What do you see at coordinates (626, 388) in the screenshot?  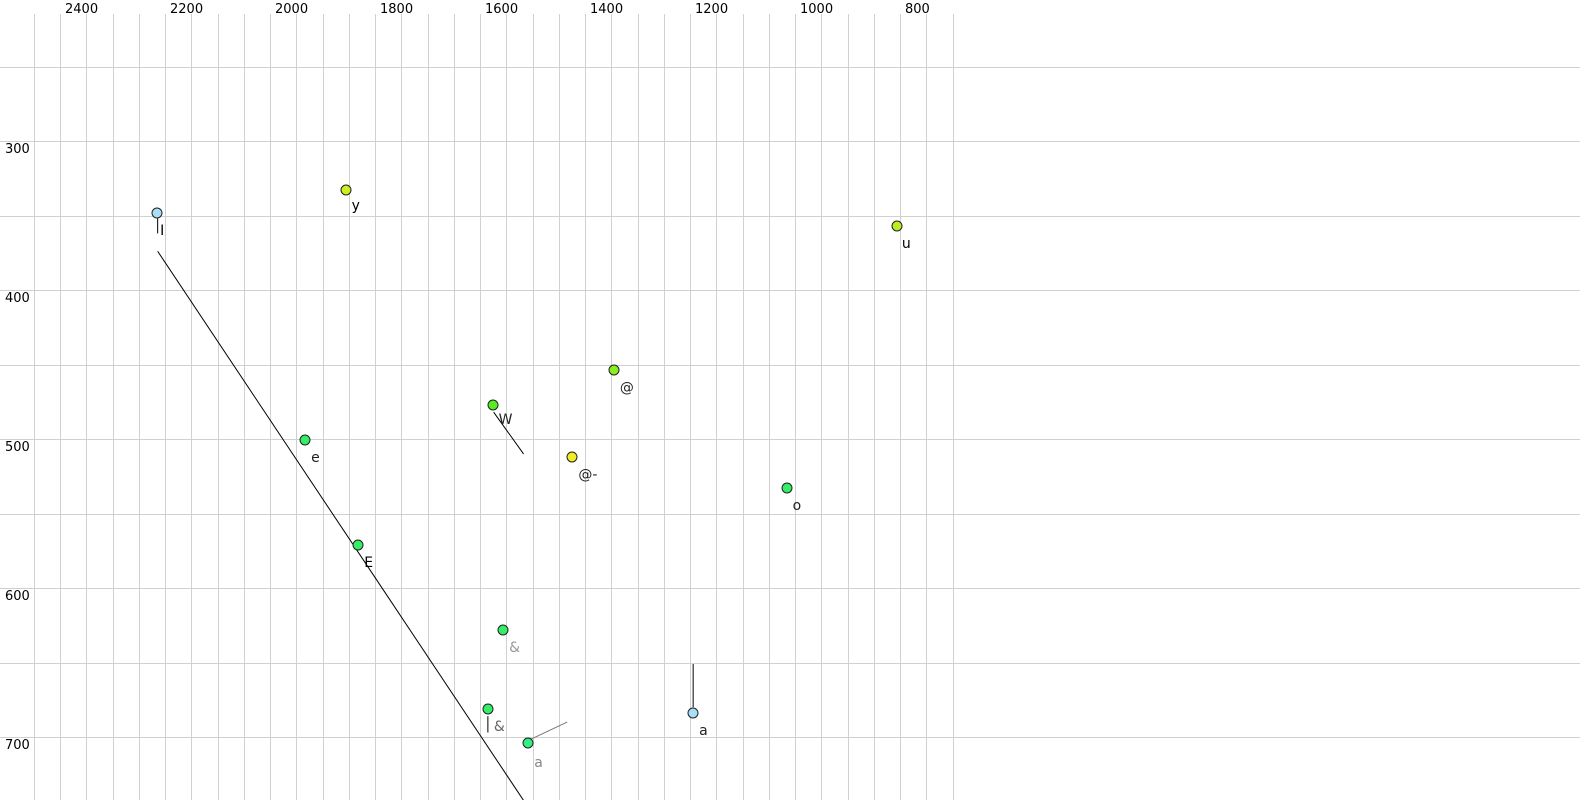 I see `data-point-label: @` at bounding box center [626, 388].